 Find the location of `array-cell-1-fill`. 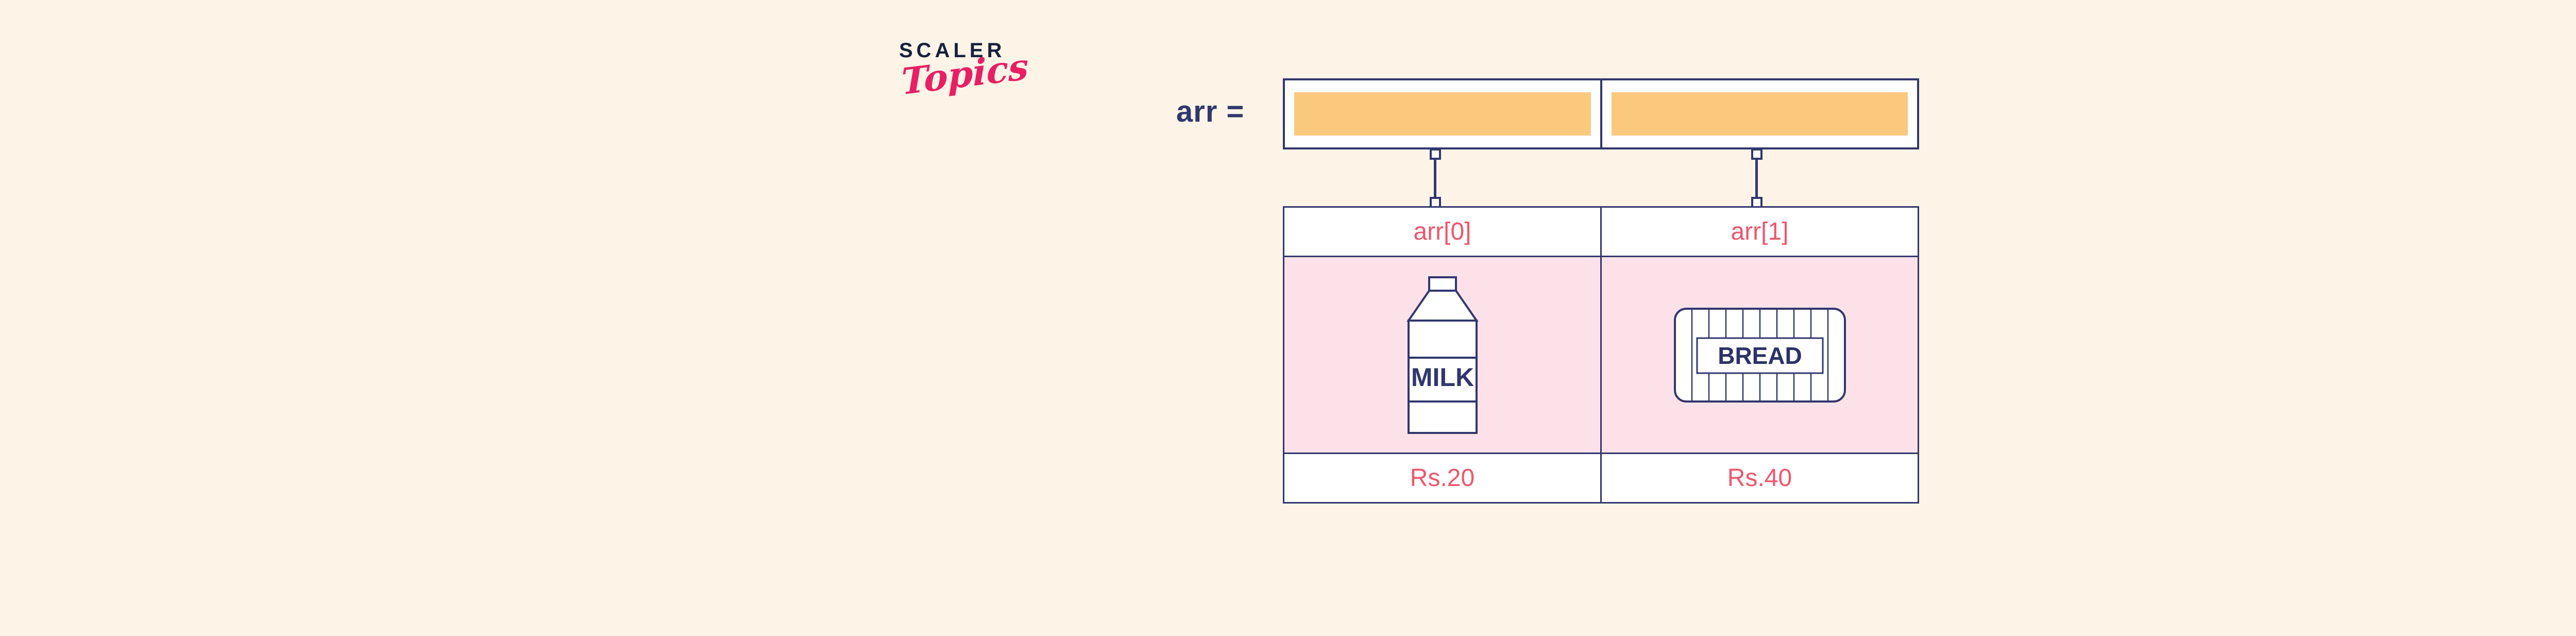

array-cell-1-fill is located at coordinates (1759, 114).